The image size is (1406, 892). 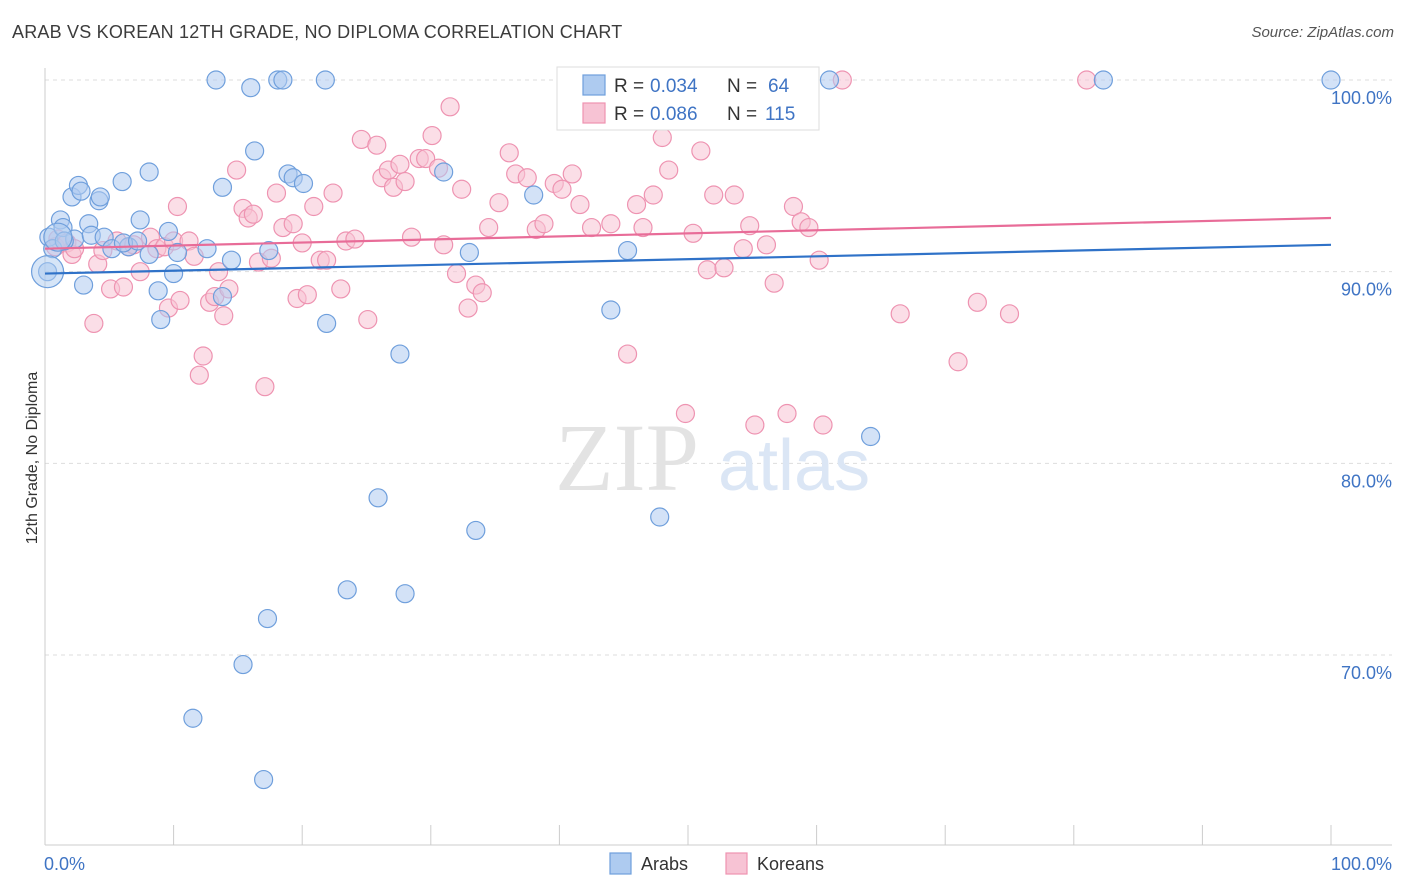 I want to click on y-tick-label: 80.0%, so click(x=1366, y=481).